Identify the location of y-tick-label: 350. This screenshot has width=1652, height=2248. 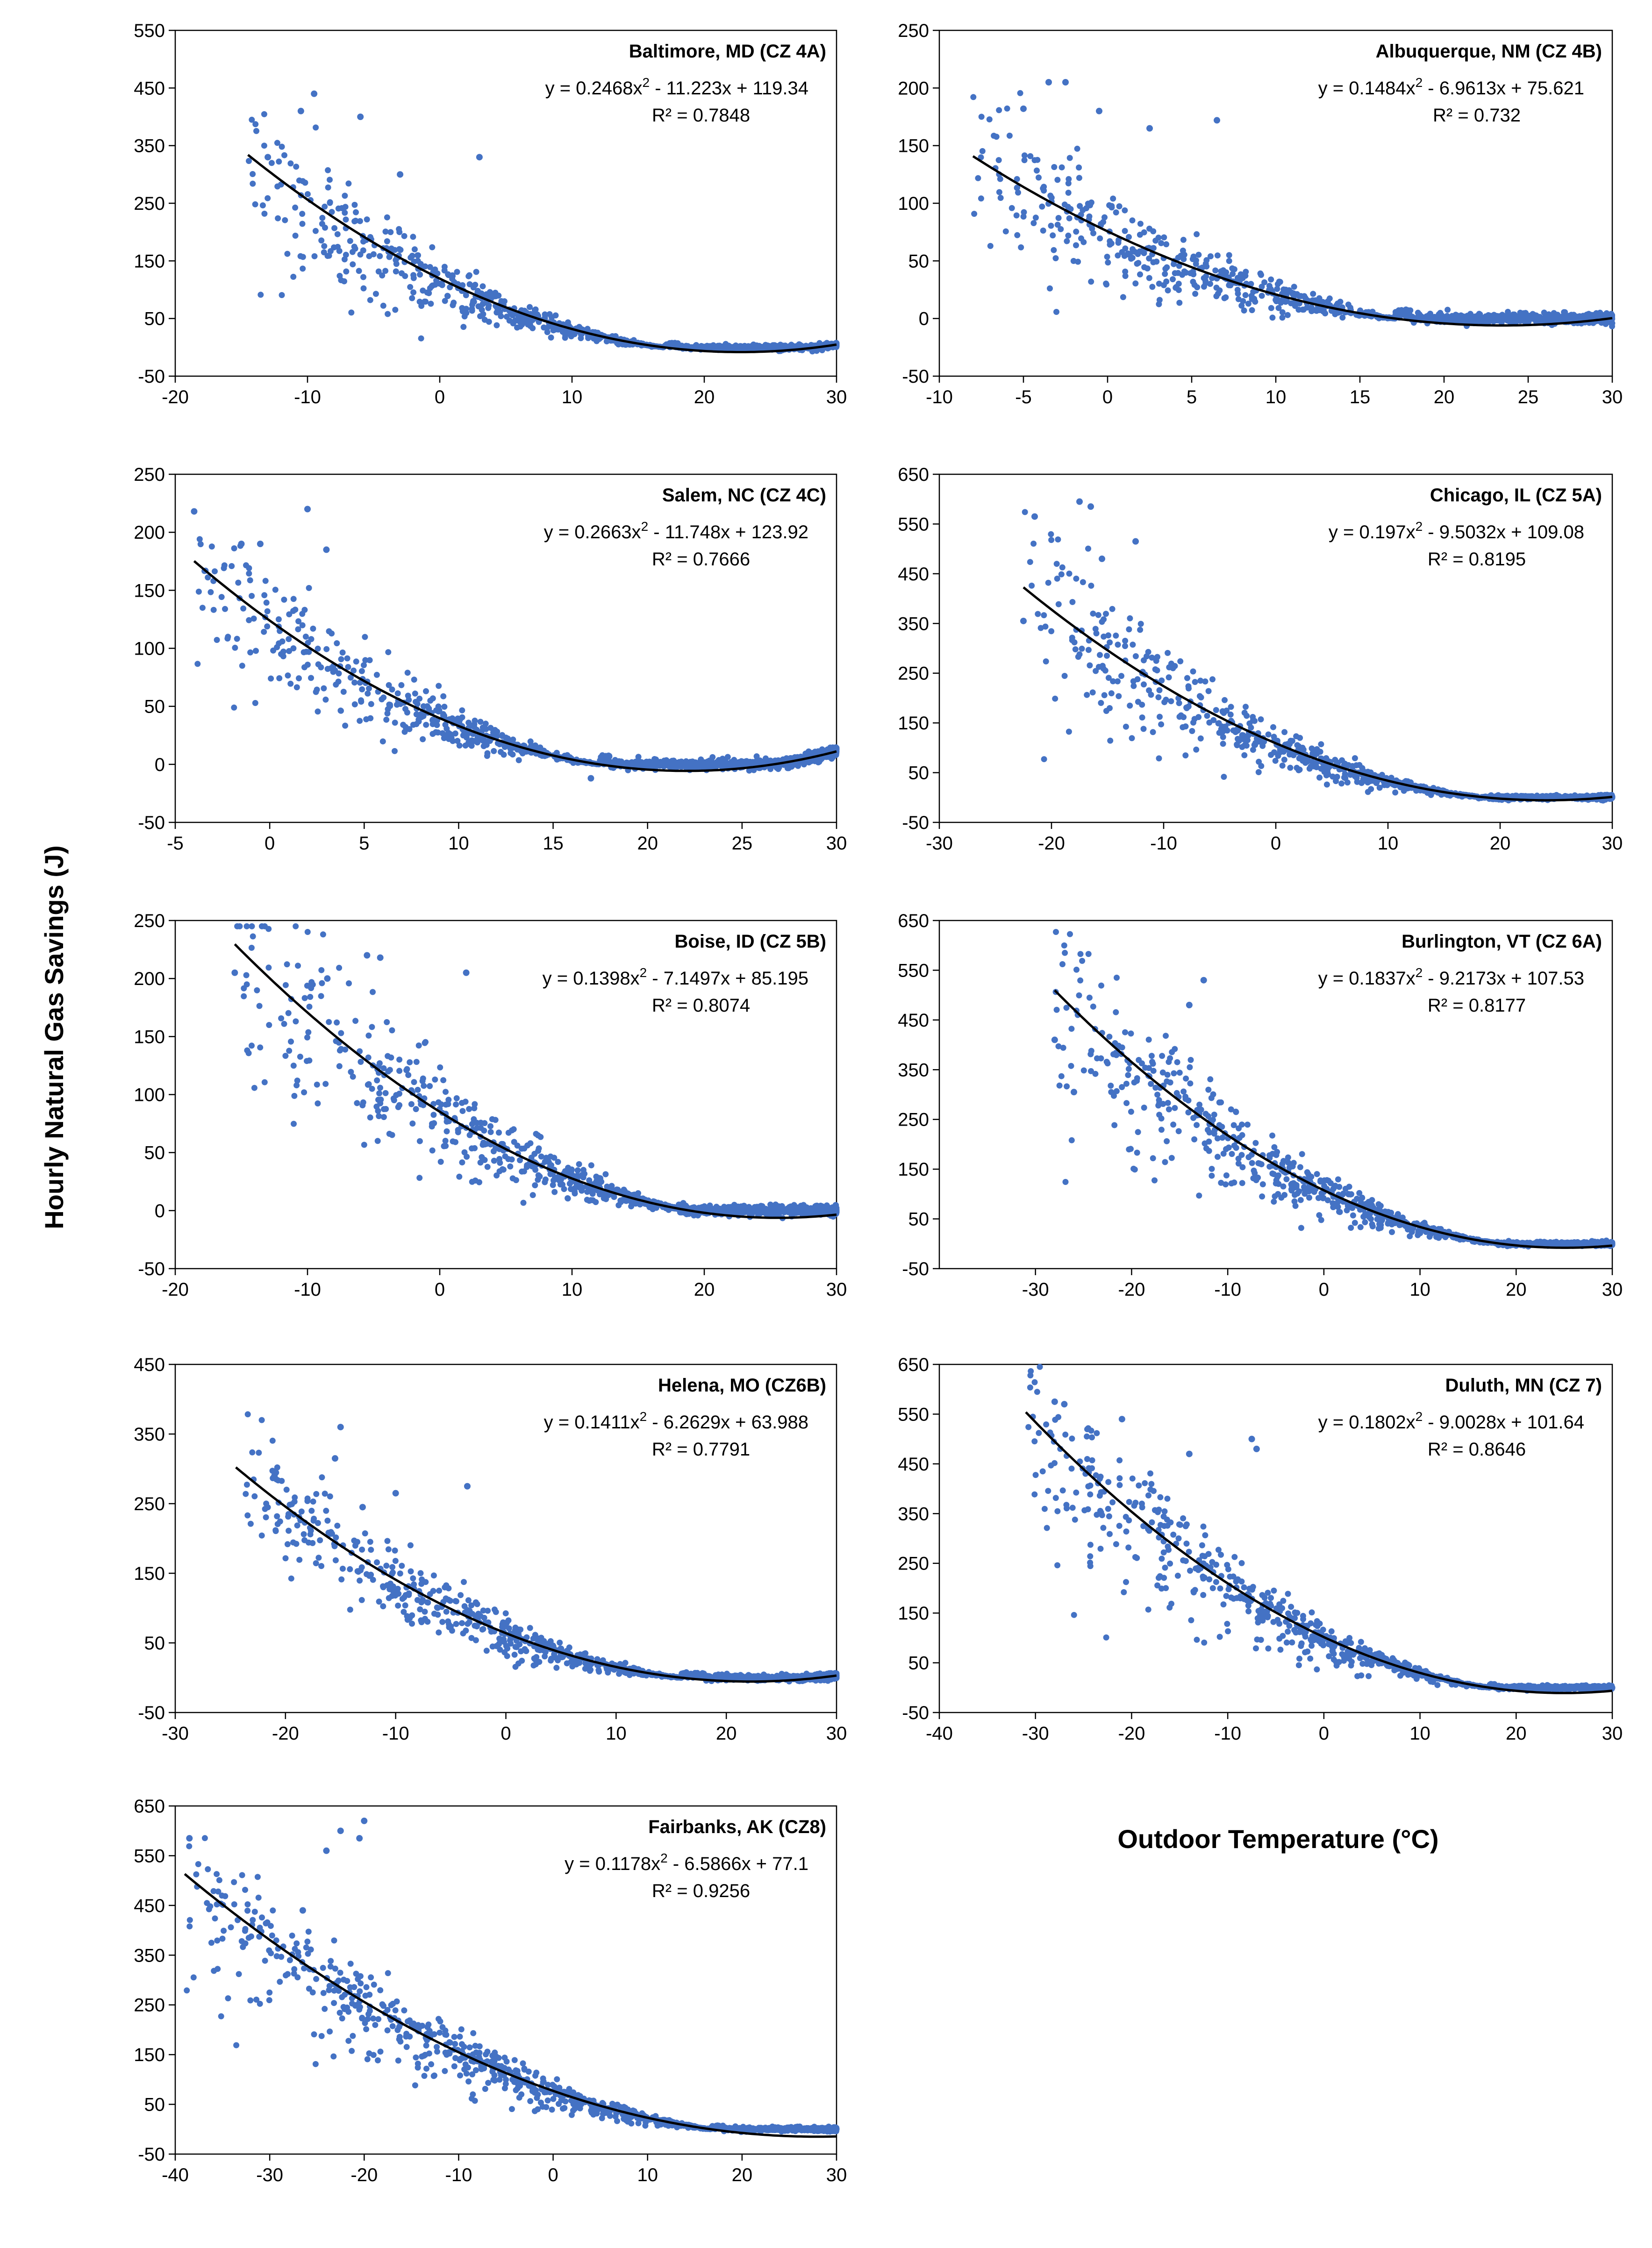
(913, 624).